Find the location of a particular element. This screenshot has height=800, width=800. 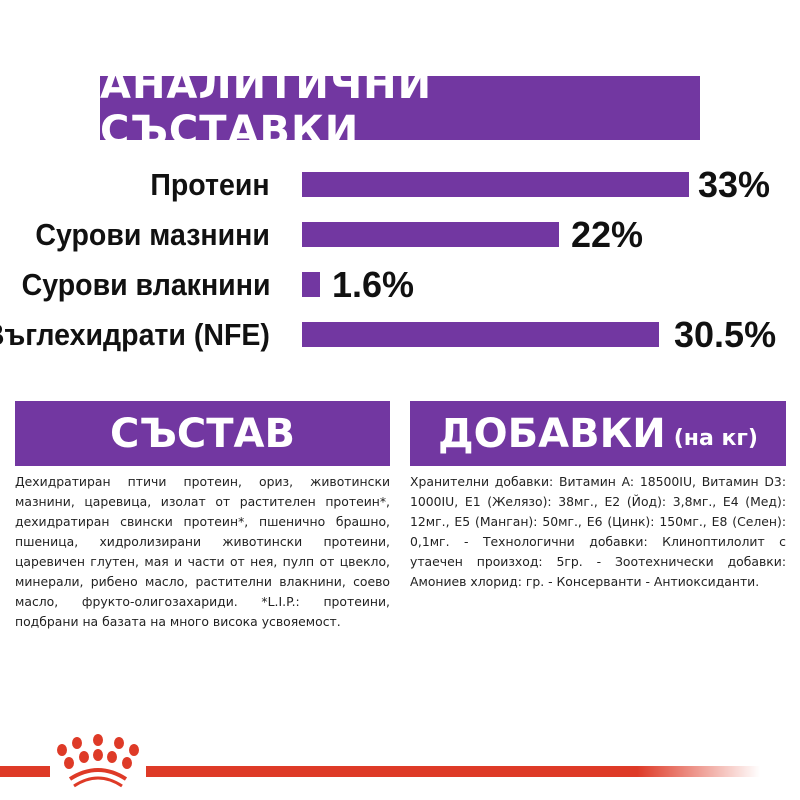

chart-row-fiber: Сурови влакнини 1.6% is located at coordinates (400, 285).